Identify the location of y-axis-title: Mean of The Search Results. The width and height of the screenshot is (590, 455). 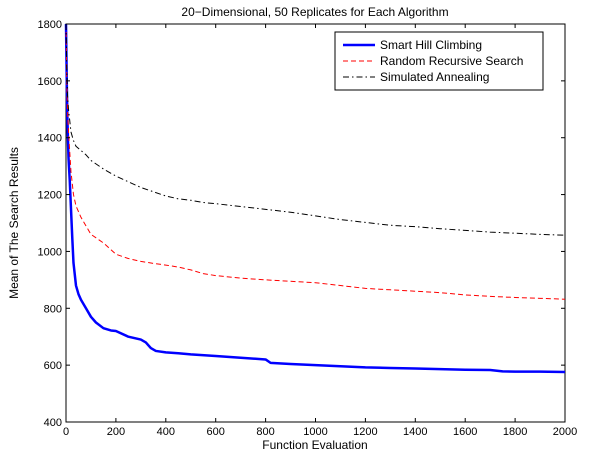
(14, 223).